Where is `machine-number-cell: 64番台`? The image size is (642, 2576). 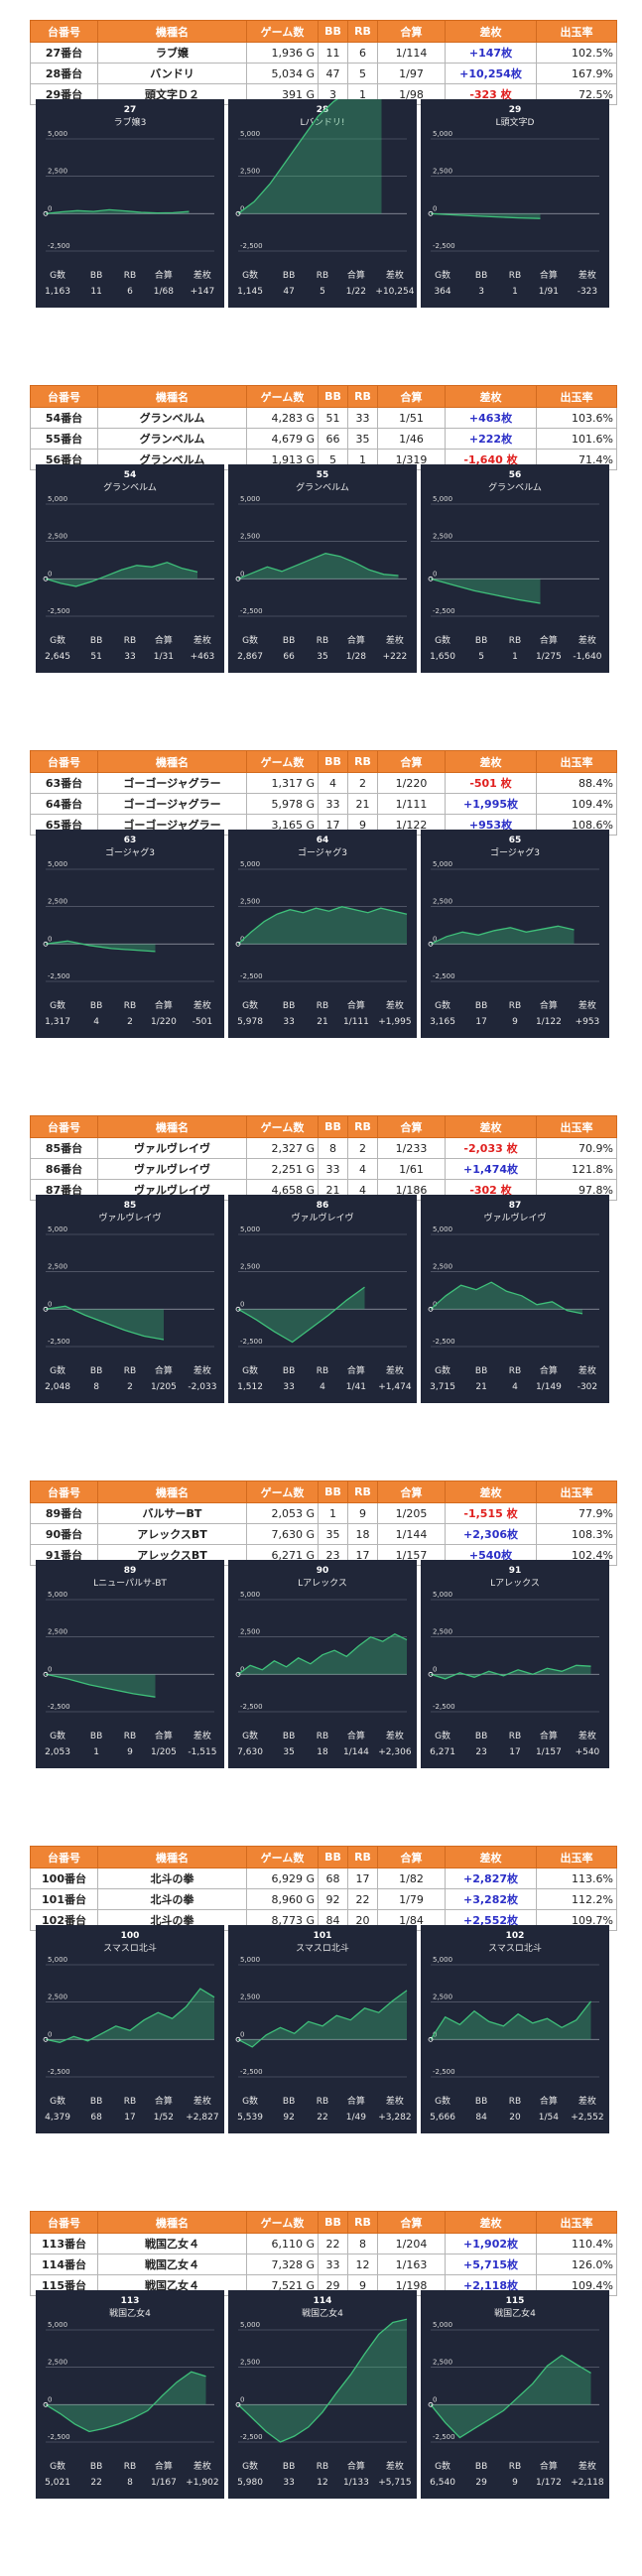 machine-number-cell: 64番台 is located at coordinates (64, 804).